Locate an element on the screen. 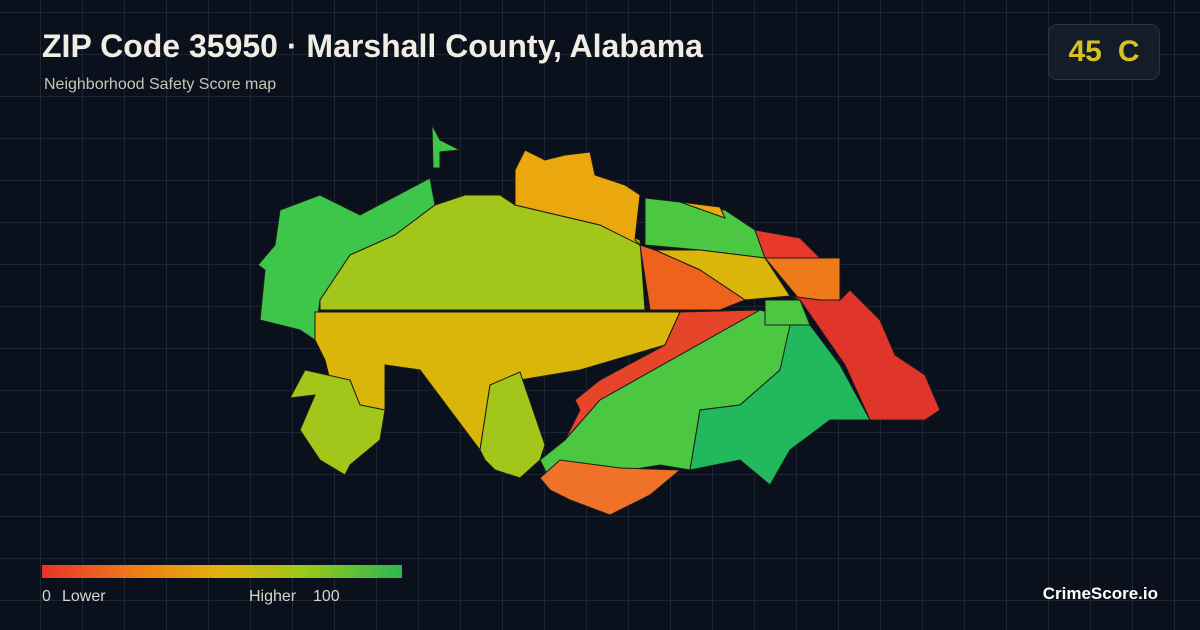 This screenshot has width=1200, height=630. brand: CrimeScore.io is located at coordinates (1100, 593).